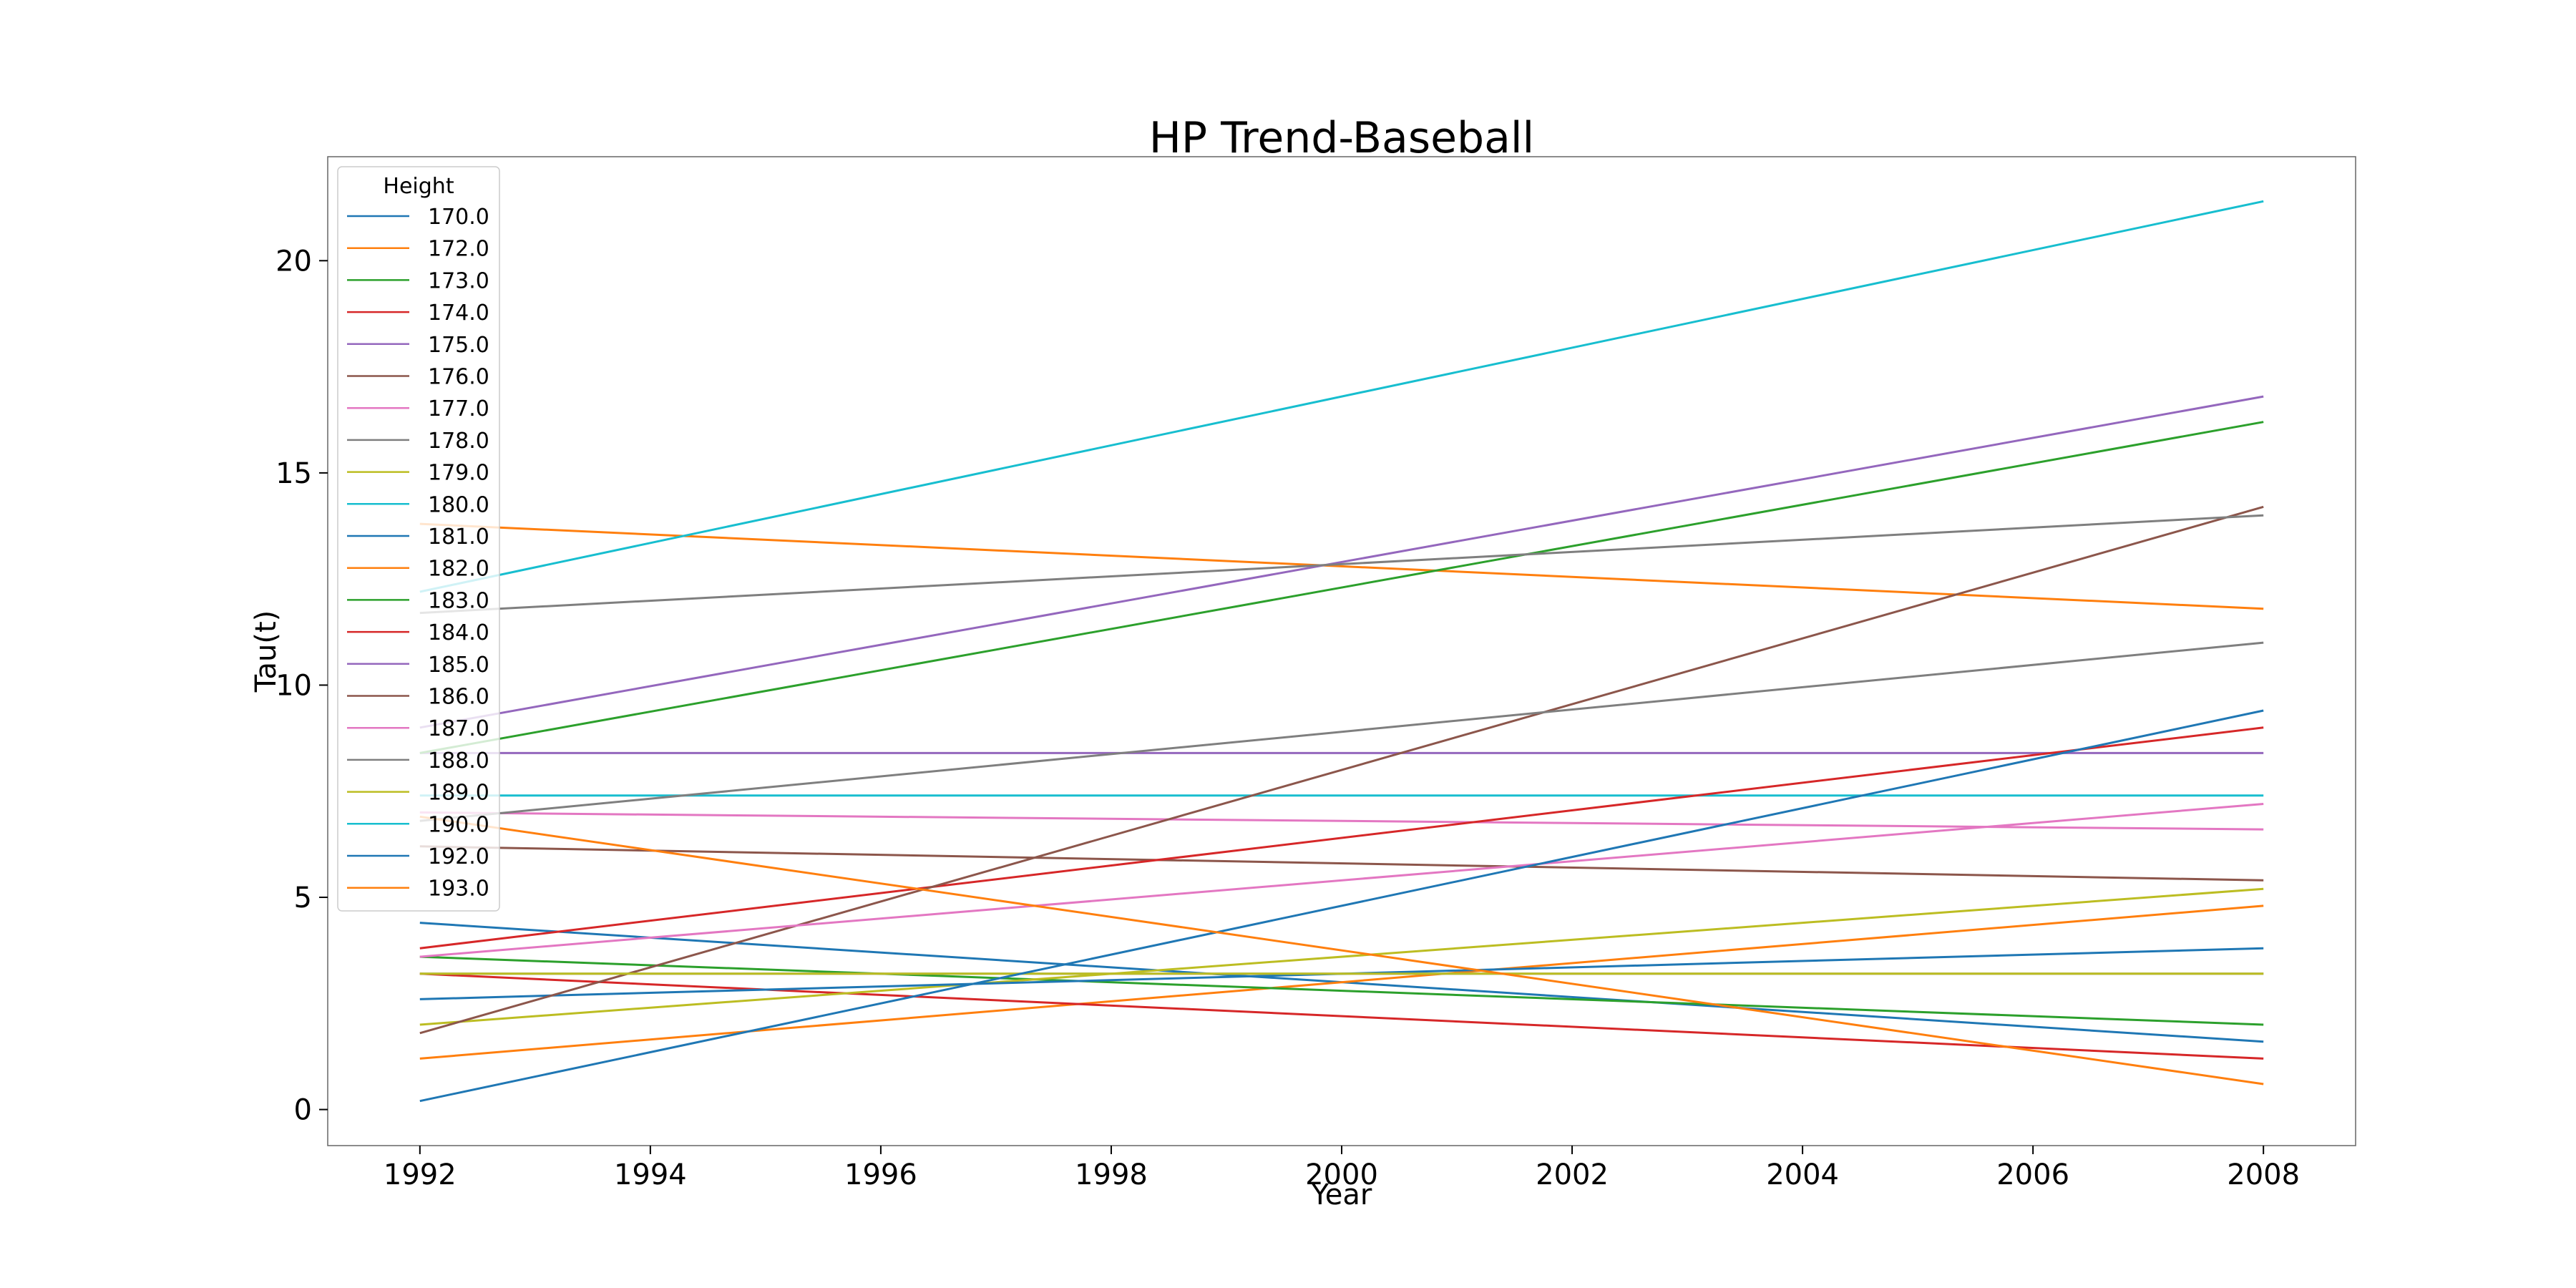 The image size is (2576, 1288). What do you see at coordinates (880, 1174) in the screenshot?
I see `x-tick-label: 1996` at bounding box center [880, 1174].